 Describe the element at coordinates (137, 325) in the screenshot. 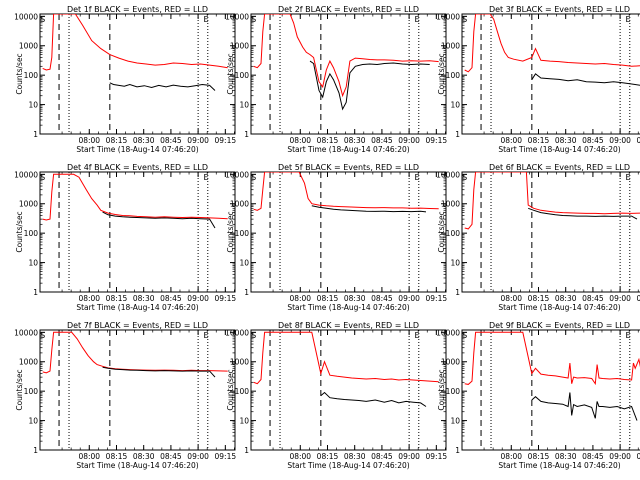

I see `panel-title: Det 7f BLACK = Events, RED = LLD` at that location.